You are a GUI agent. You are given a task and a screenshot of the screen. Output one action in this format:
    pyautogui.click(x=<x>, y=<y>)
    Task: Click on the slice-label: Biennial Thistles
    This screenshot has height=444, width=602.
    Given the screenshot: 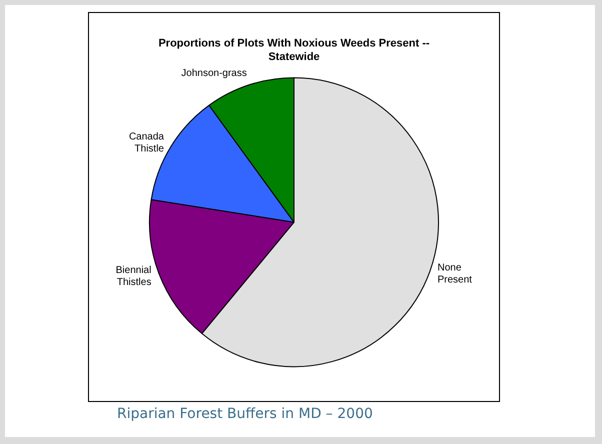 What is the action you would take?
    pyautogui.click(x=134, y=276)
    